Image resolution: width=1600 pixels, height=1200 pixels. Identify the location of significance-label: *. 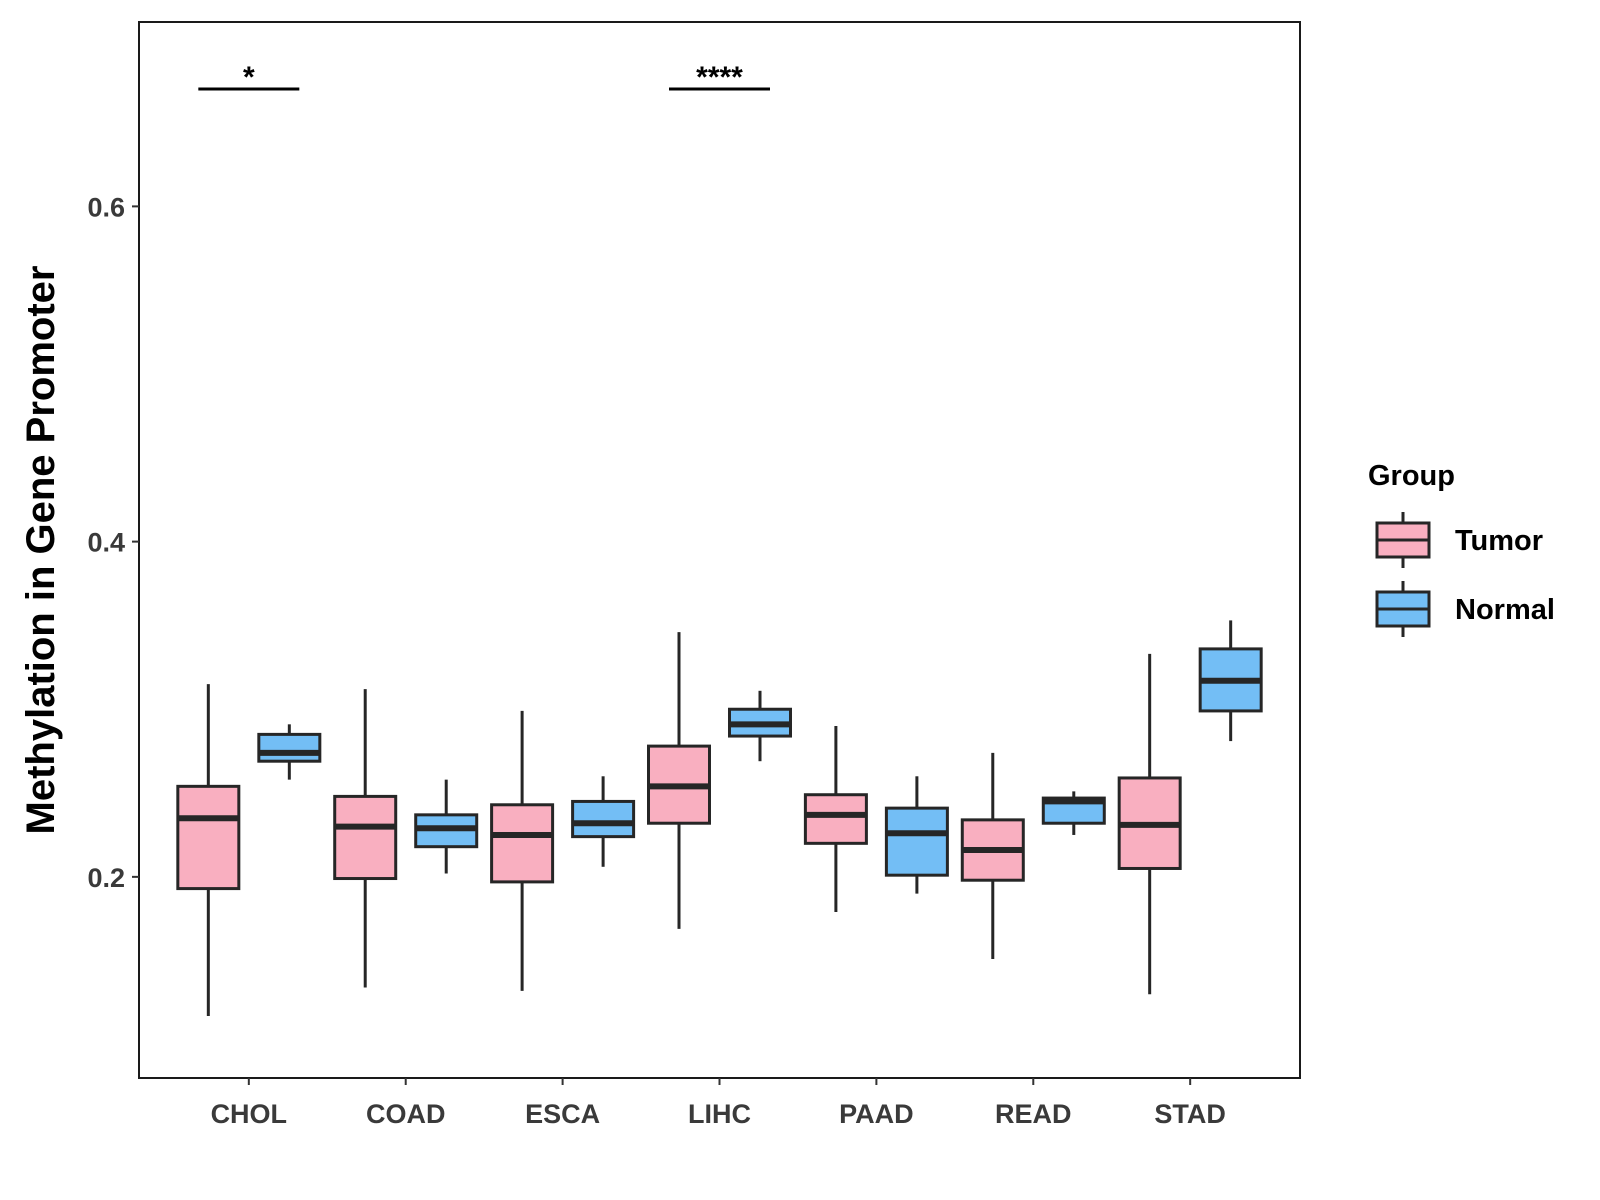
(249, 77).